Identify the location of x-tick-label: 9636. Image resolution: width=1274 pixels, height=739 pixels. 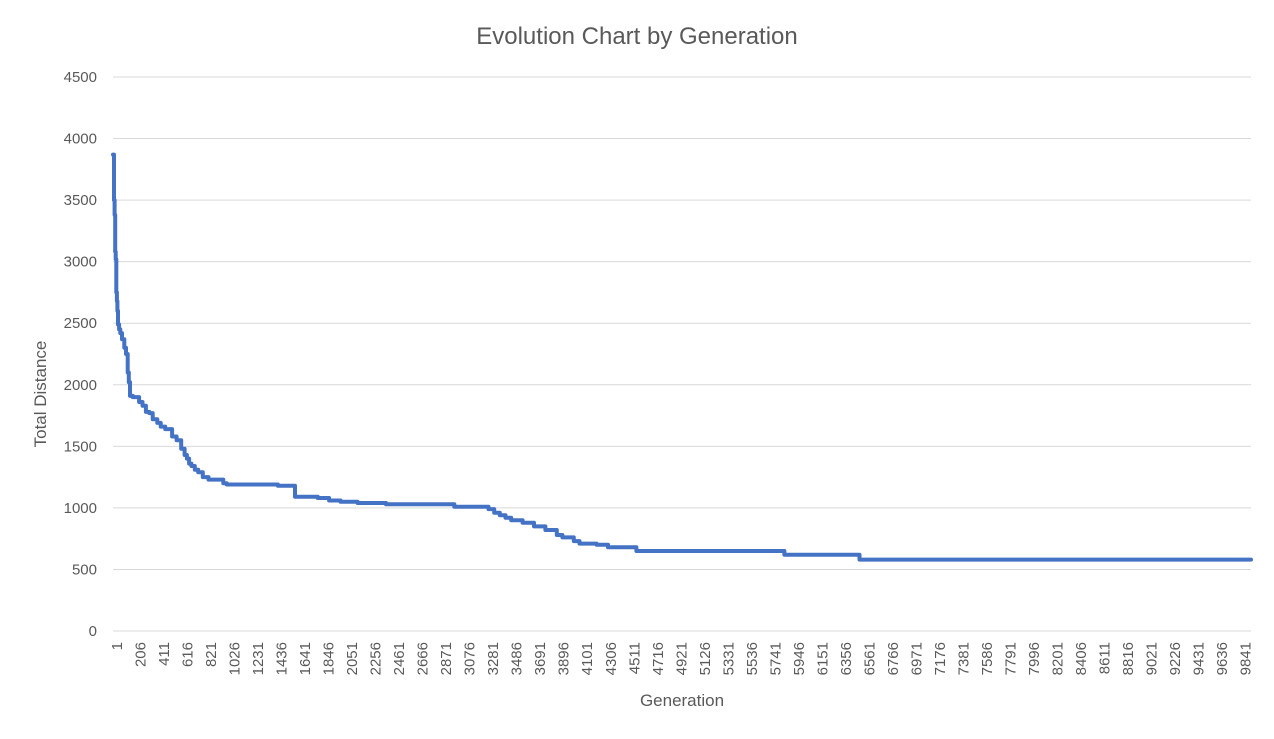
(1222, 658).